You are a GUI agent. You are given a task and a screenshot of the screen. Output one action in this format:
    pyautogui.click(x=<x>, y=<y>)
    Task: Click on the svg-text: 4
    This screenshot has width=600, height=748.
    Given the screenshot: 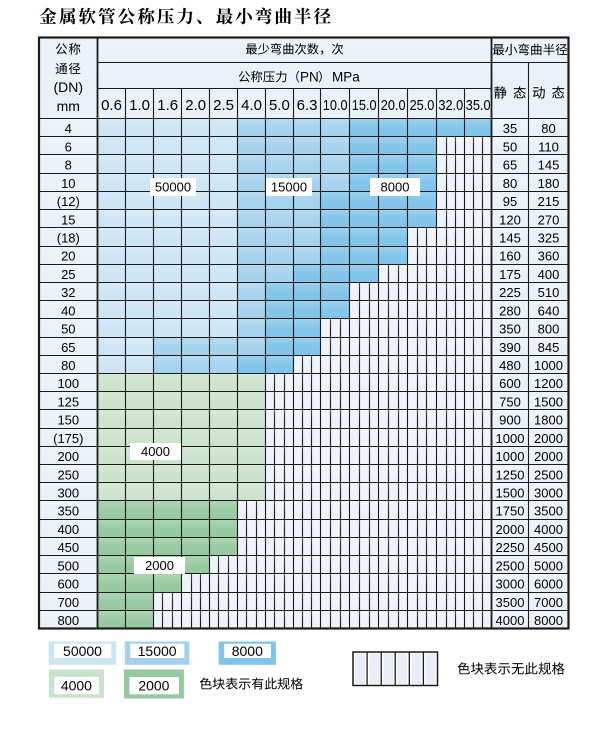 What is the action you would take?
    pyautogui.click(x=68, y=128)
    